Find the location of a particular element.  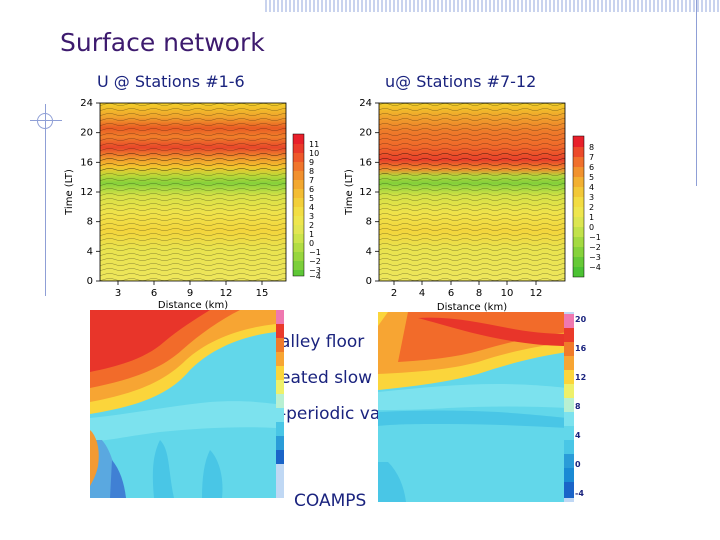

plot-area-right is located at coordinates (472, 192).